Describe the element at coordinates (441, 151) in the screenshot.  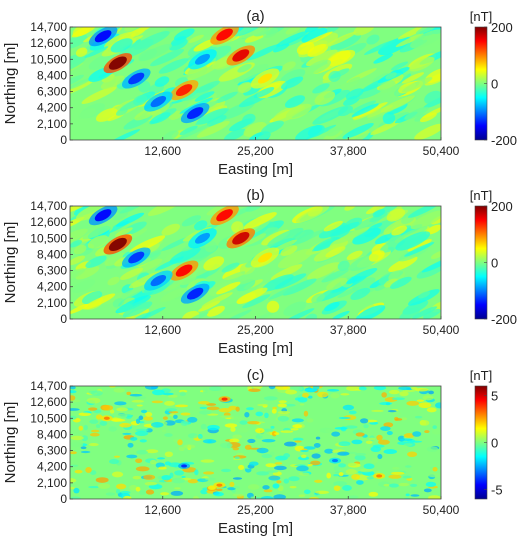
I see `x-tick-label: 50,400` at that location.